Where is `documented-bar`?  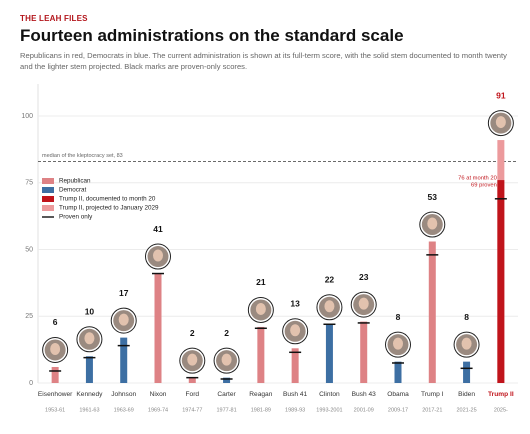 documented-bar is located at coordinates (501, 281).